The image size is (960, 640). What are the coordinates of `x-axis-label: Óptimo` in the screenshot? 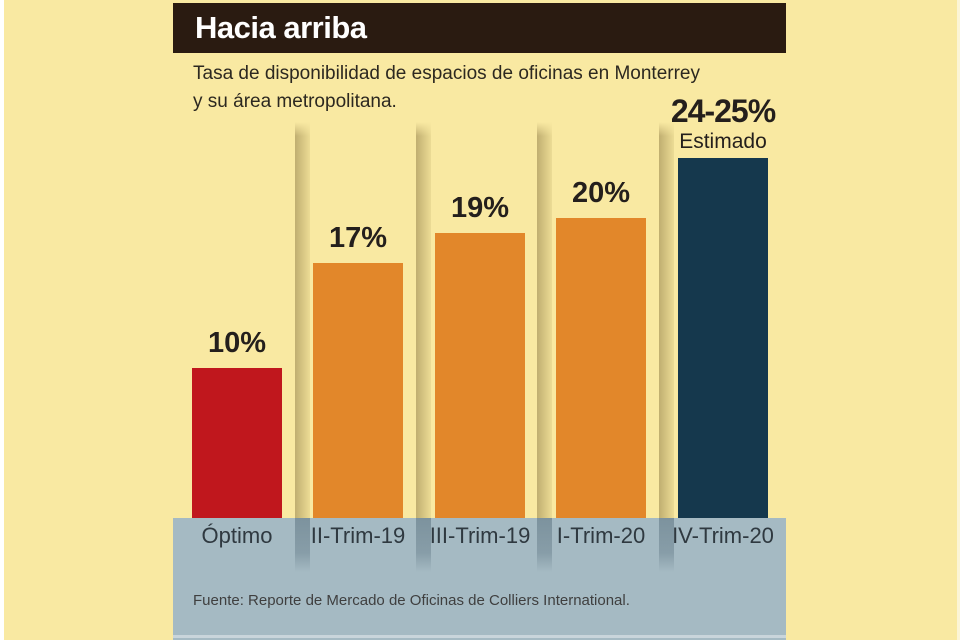 It's located at (237, 535).